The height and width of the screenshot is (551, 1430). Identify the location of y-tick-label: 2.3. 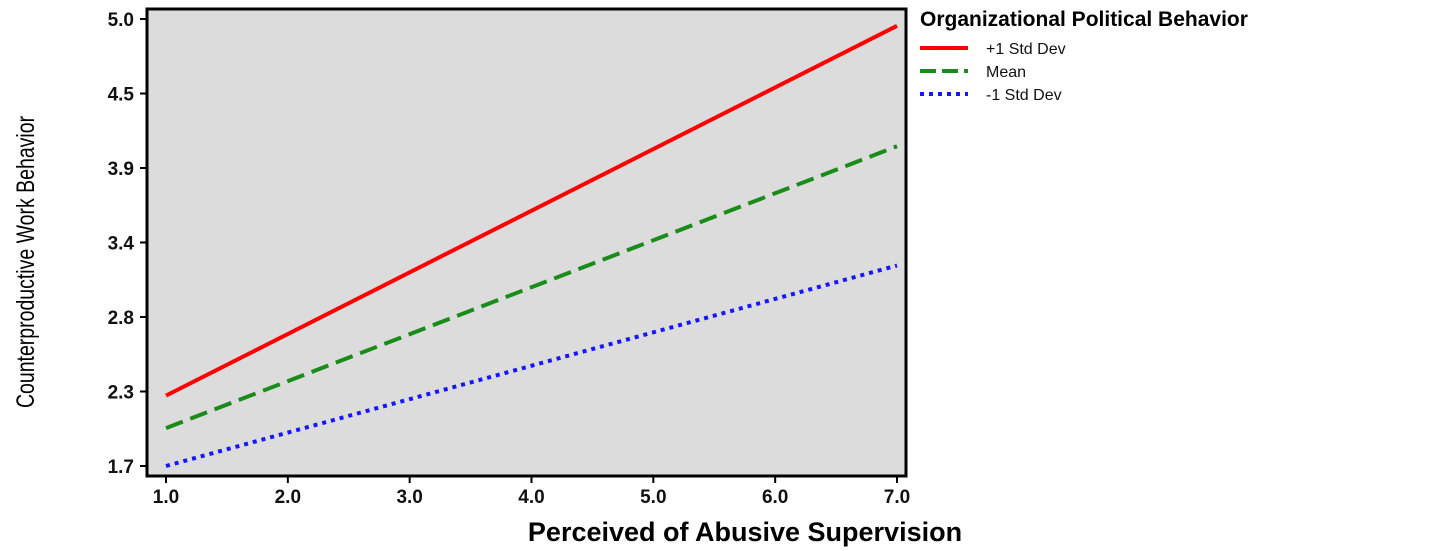
(121, 393).